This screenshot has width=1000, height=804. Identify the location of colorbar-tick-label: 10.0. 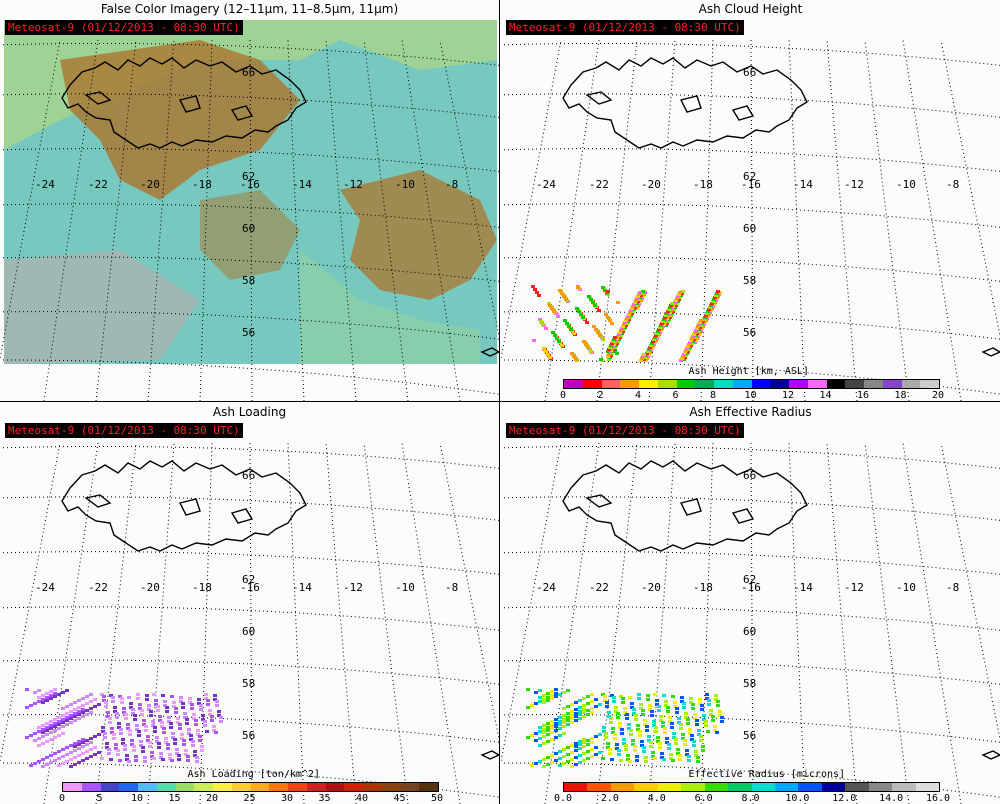
(797, 798).